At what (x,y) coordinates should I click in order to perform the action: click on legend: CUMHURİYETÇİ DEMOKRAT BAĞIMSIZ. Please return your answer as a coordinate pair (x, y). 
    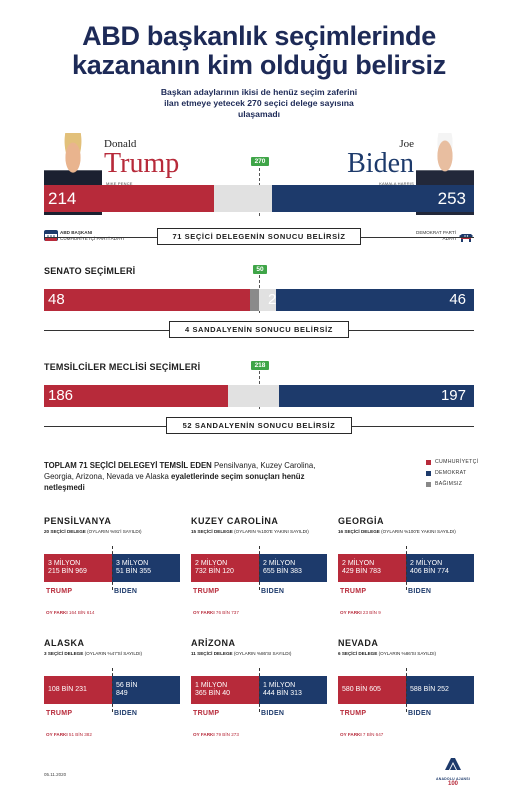
    Looking at the image, I should click on (466, 473).